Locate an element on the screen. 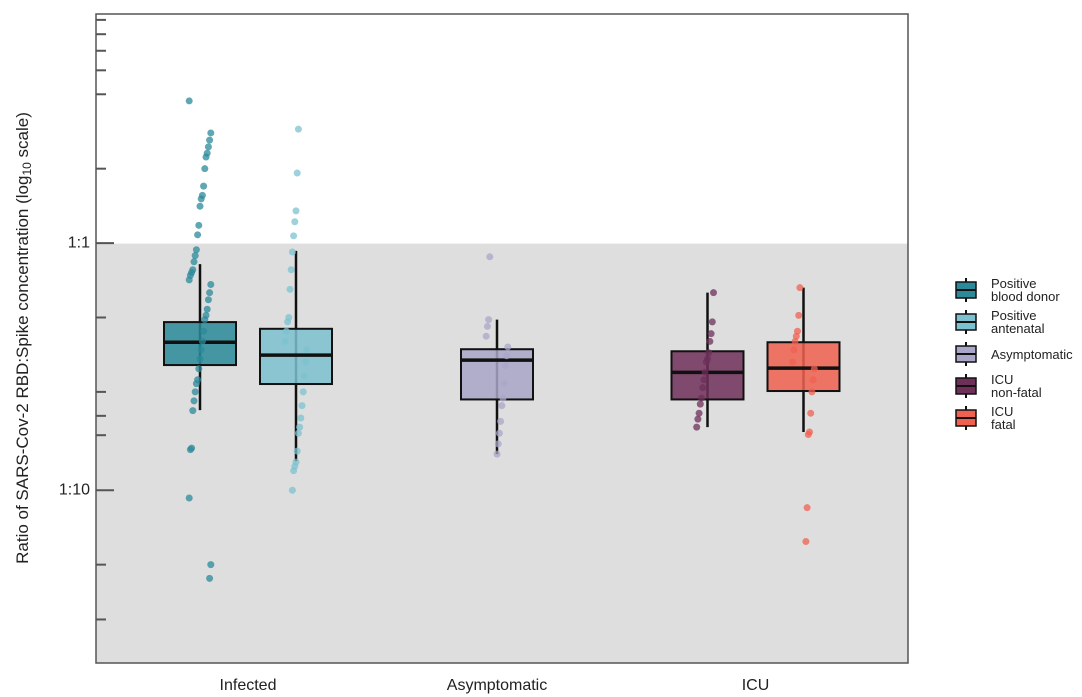 The width and height of the screenshot is (1082, 697). box is located at coordinates (497, 374).